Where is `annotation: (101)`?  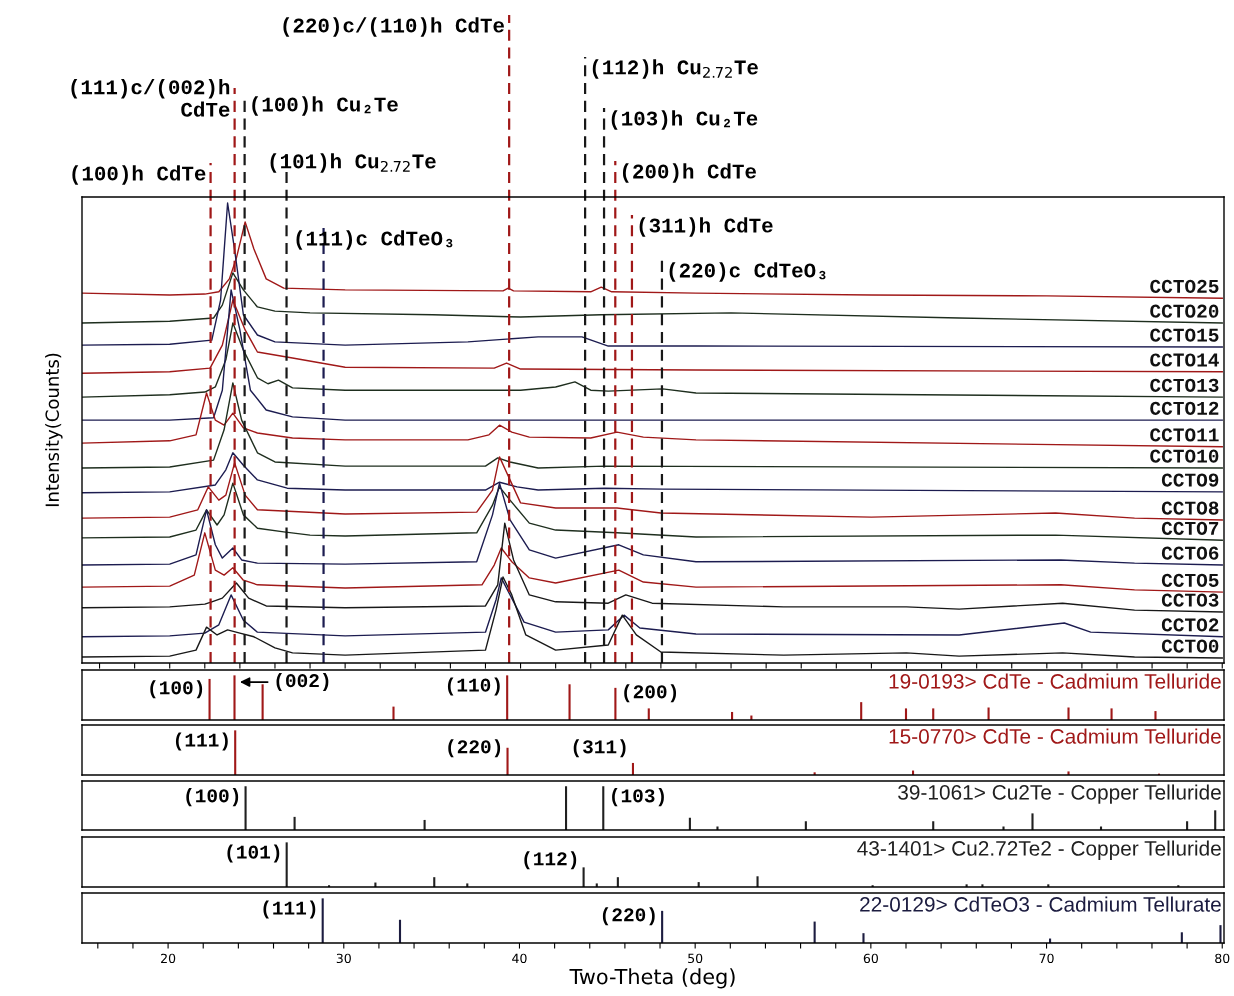 annotation: (101) is located at coordinates (253, 853).